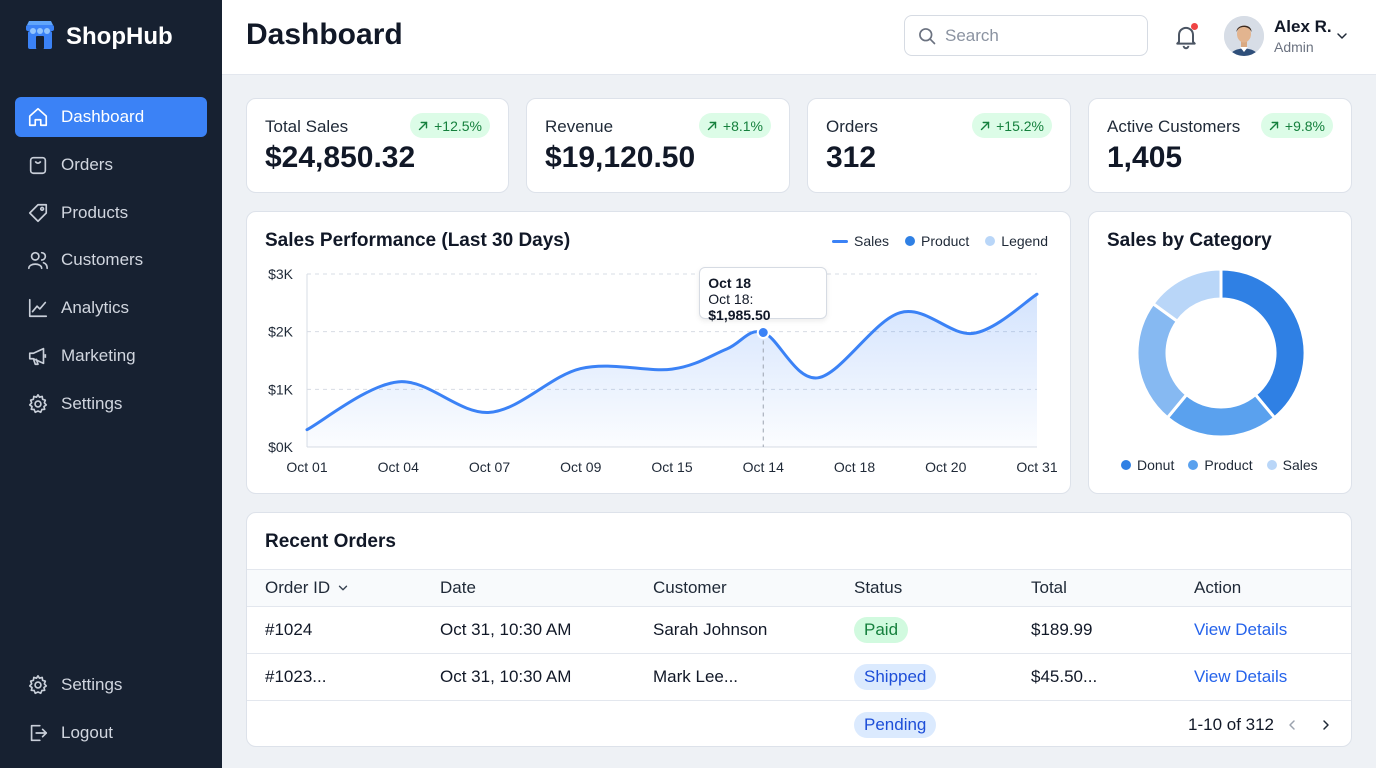  What do you see at coordinates (580, 467) in the screenshot?
I see `x-tick-label: Oct 09` at bounding box center [580, 467].